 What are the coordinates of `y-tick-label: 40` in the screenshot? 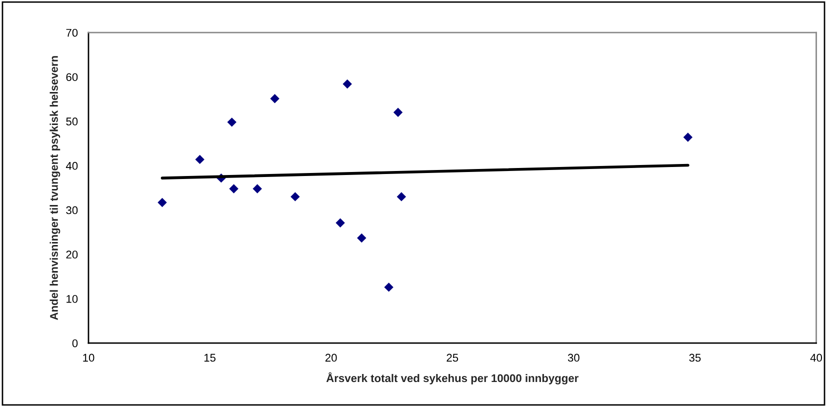 It's located at (72, 166).